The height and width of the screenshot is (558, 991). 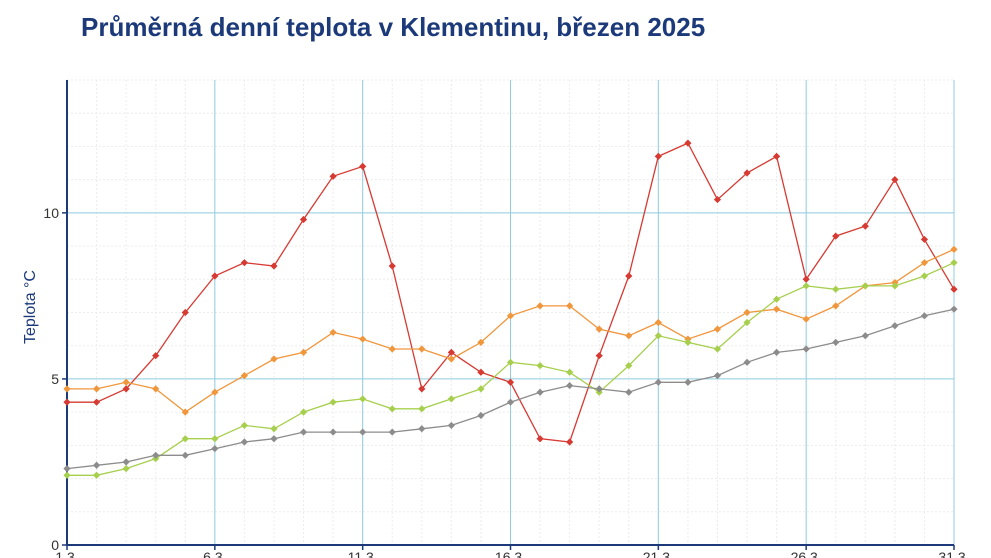 I want to click on y-tick-label: 5, so click(x=55, y=379).